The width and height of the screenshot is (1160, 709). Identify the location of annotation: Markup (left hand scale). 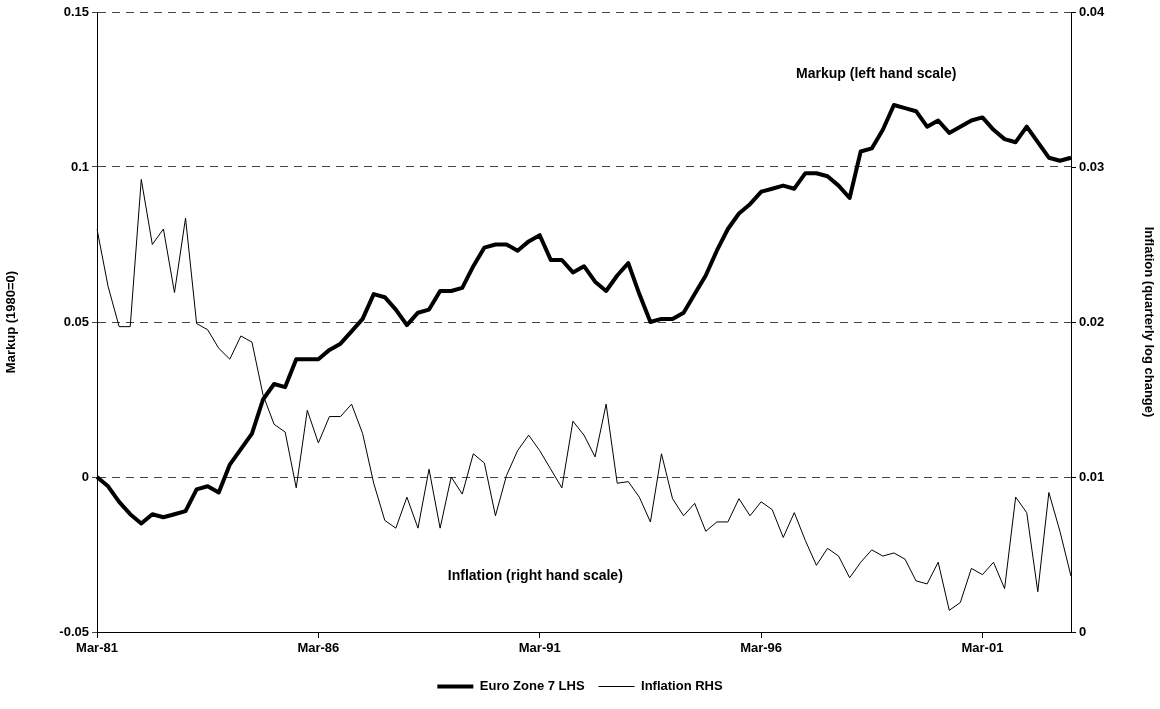
(876, 72).